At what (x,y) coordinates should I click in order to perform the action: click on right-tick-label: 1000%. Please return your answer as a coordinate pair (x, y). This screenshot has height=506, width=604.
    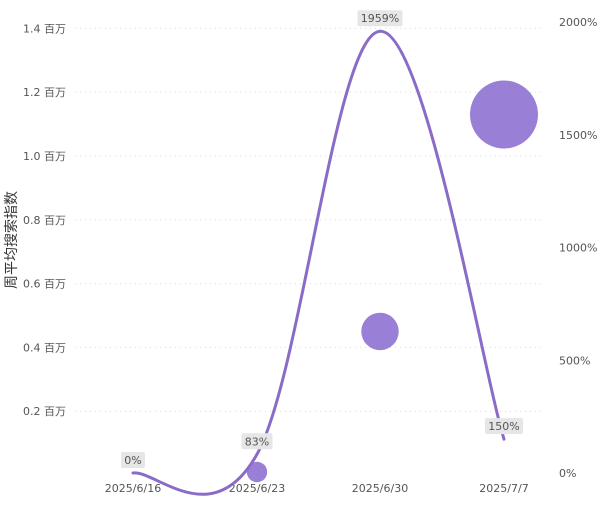
    Looking at the image, I should click on (578, 248).